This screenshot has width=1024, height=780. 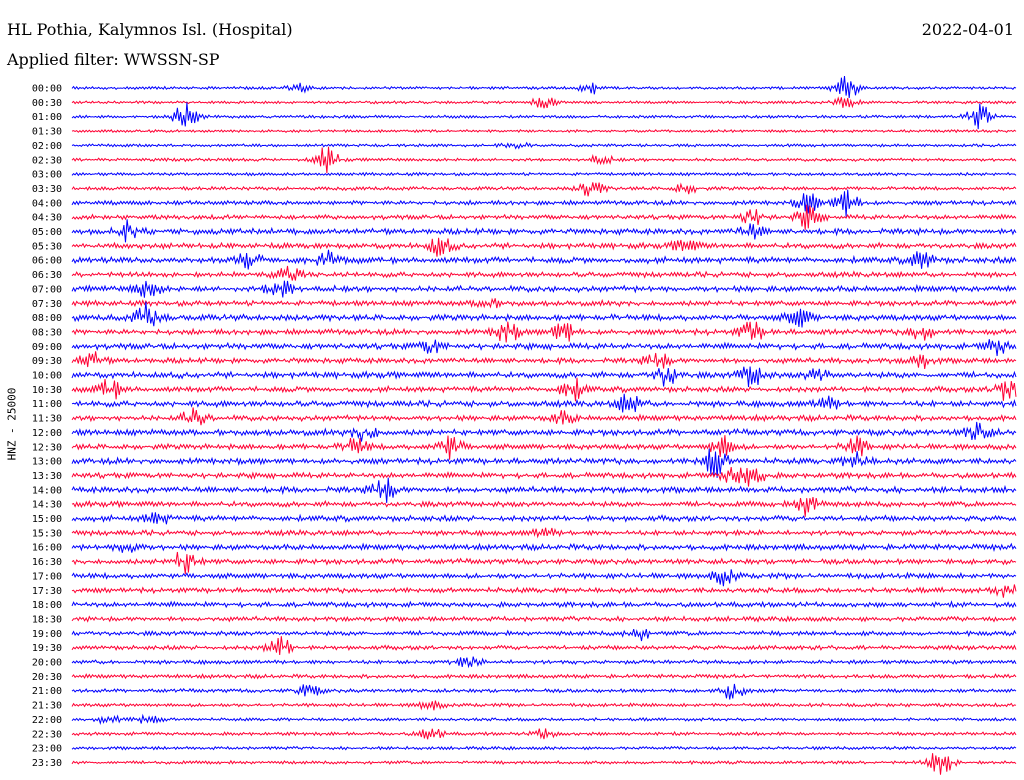 What do you see at coordinates (47, 562) in the screenshot?
I see `time-tick-label: 16:30` at bounding box center [47, 562].